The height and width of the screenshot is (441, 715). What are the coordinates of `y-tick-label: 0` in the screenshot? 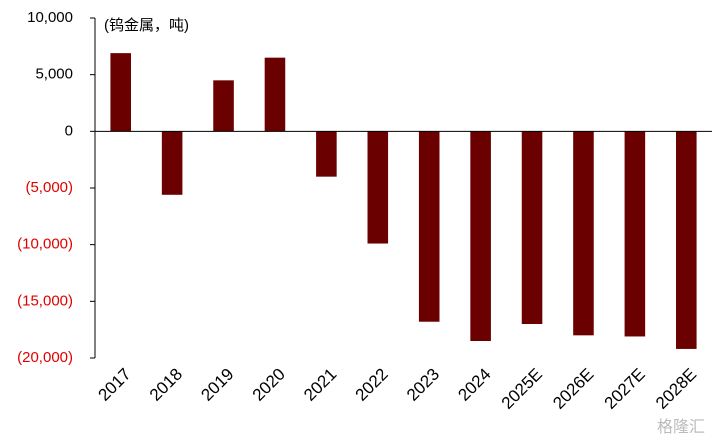 It's located at (69, 130).